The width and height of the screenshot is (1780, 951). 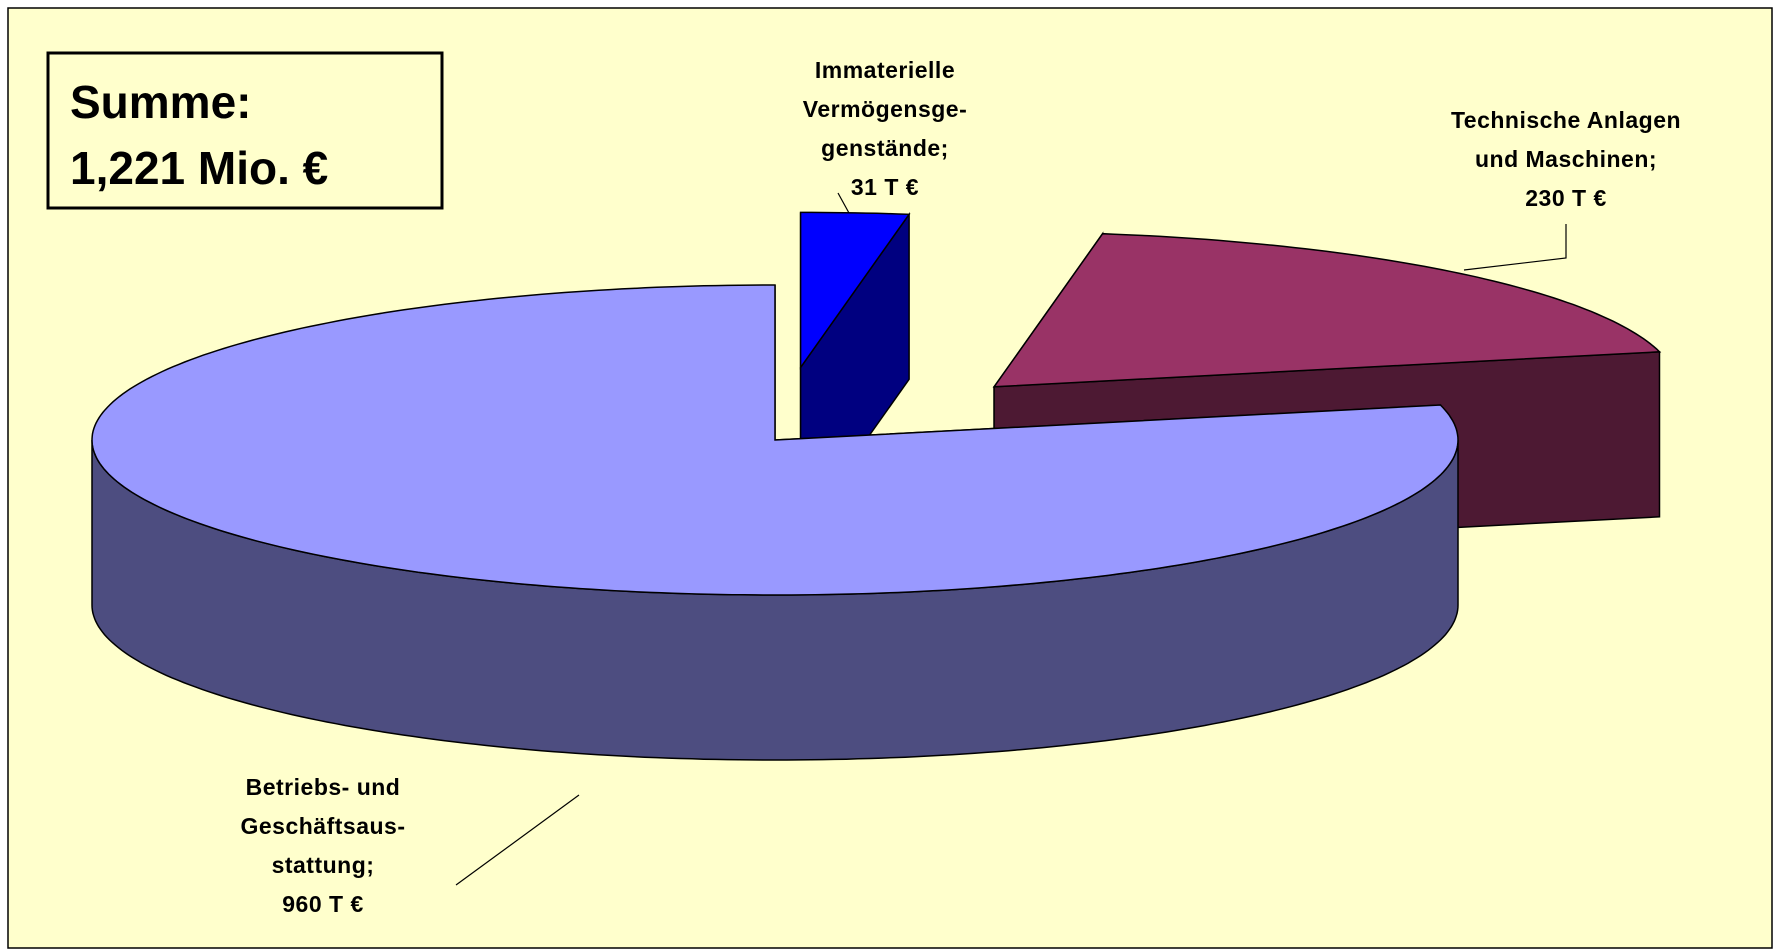 I want to click on annotation: 1,221 Mio. €, so click(x=199, y=168).